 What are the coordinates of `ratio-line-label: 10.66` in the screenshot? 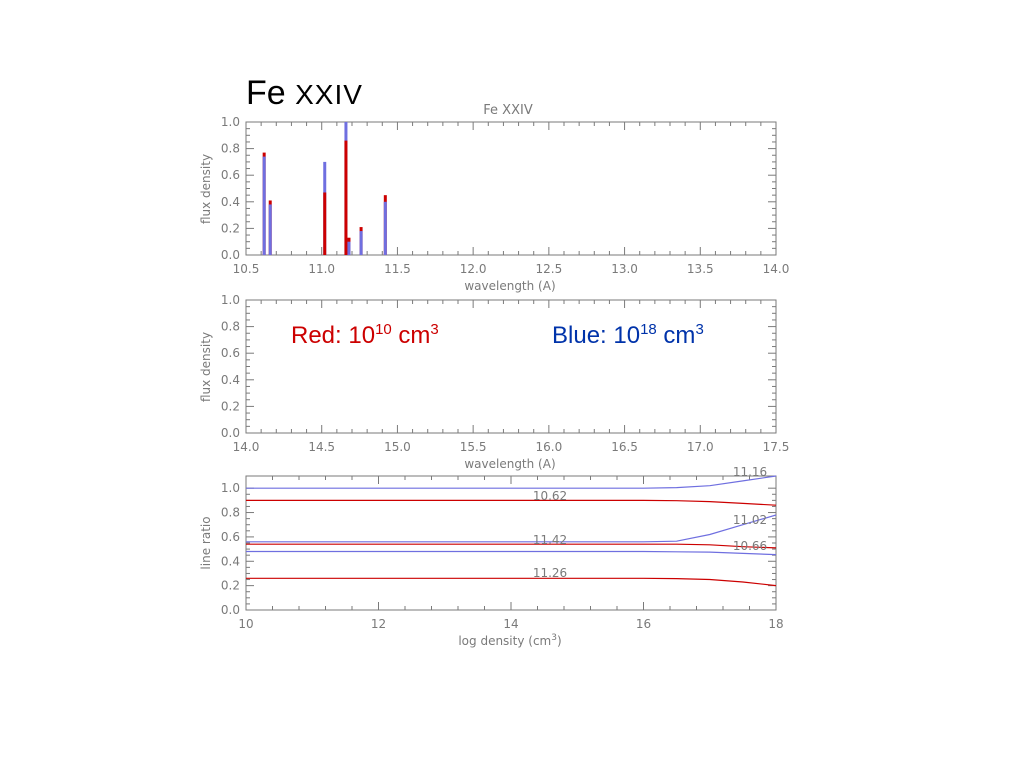 It's located at (750, 546).